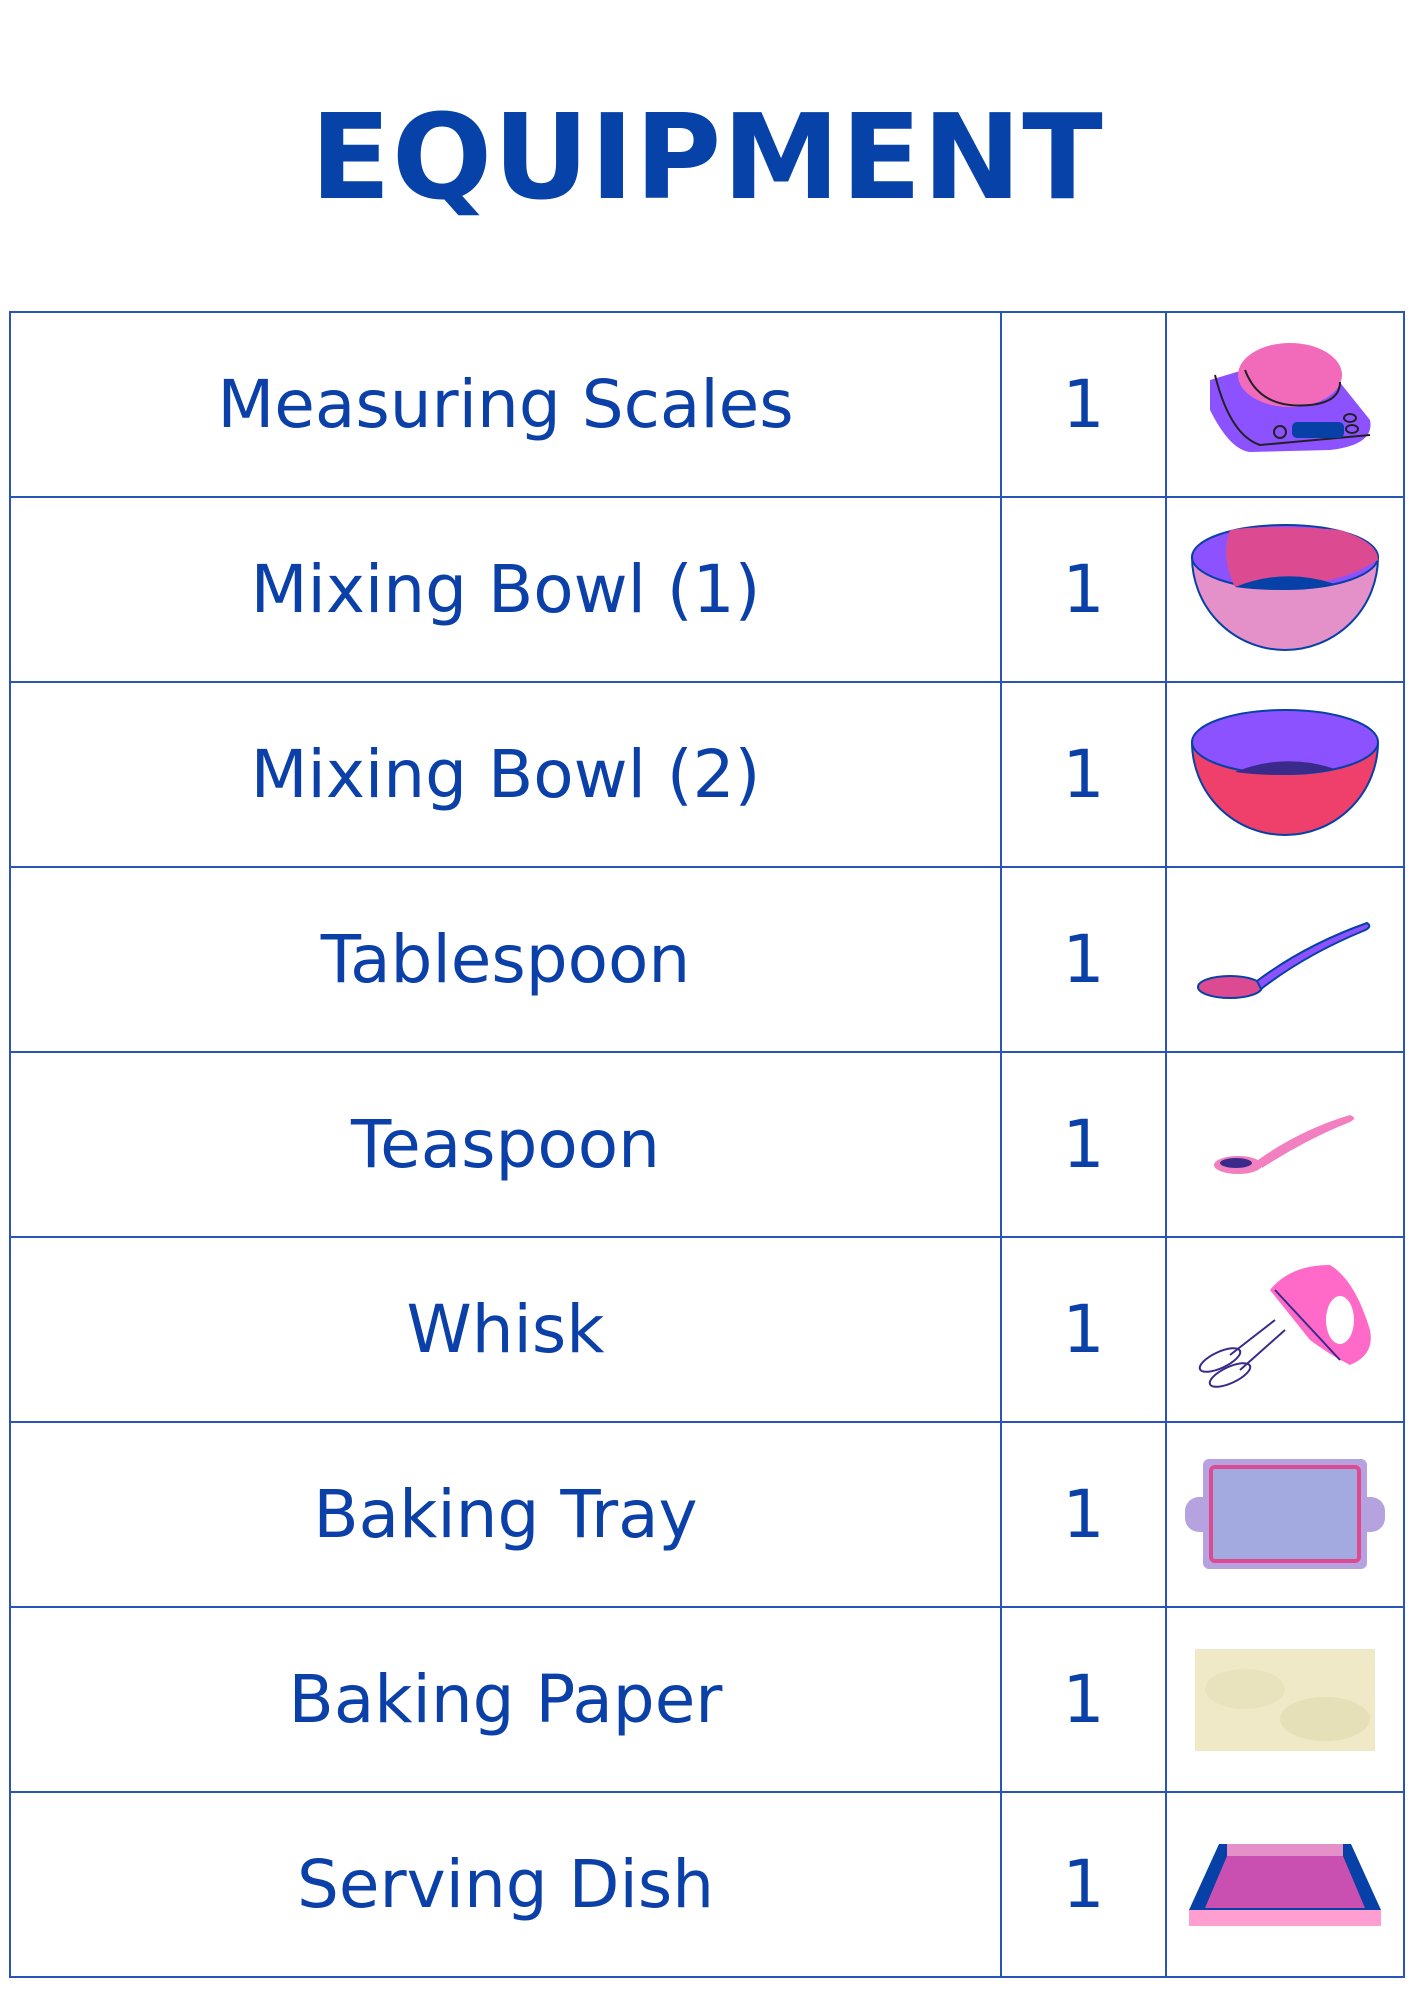  I want to click on baking-tray-icon, so click(1285, 1514).